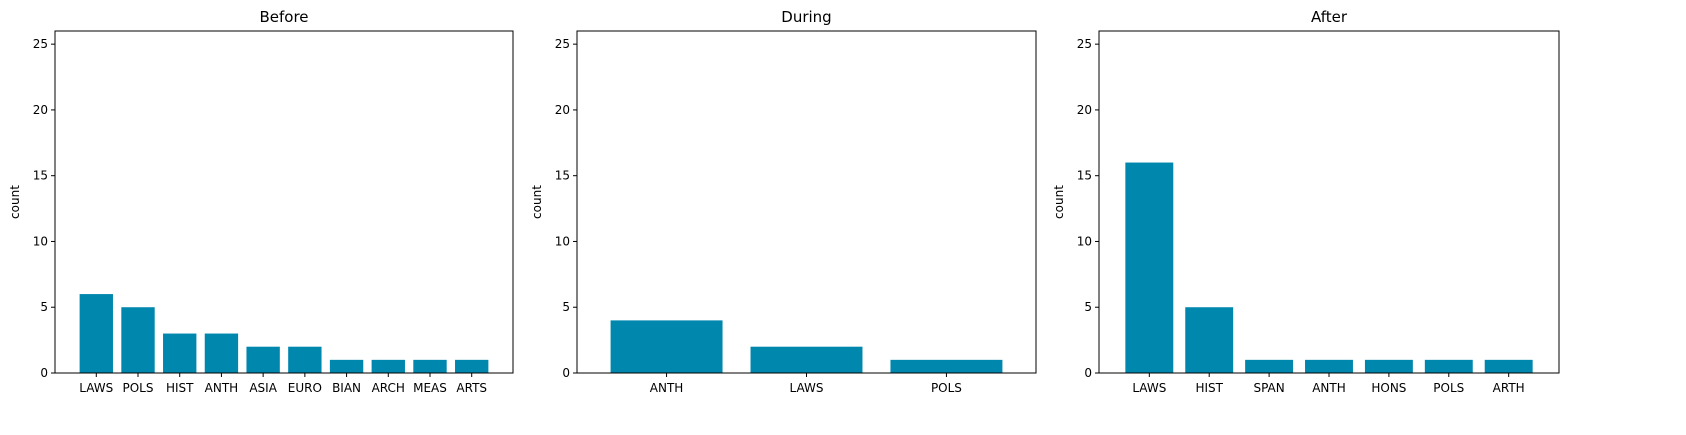 The image size is (1686, 435). I want to click on chart-title: Before, so click(283, 17).